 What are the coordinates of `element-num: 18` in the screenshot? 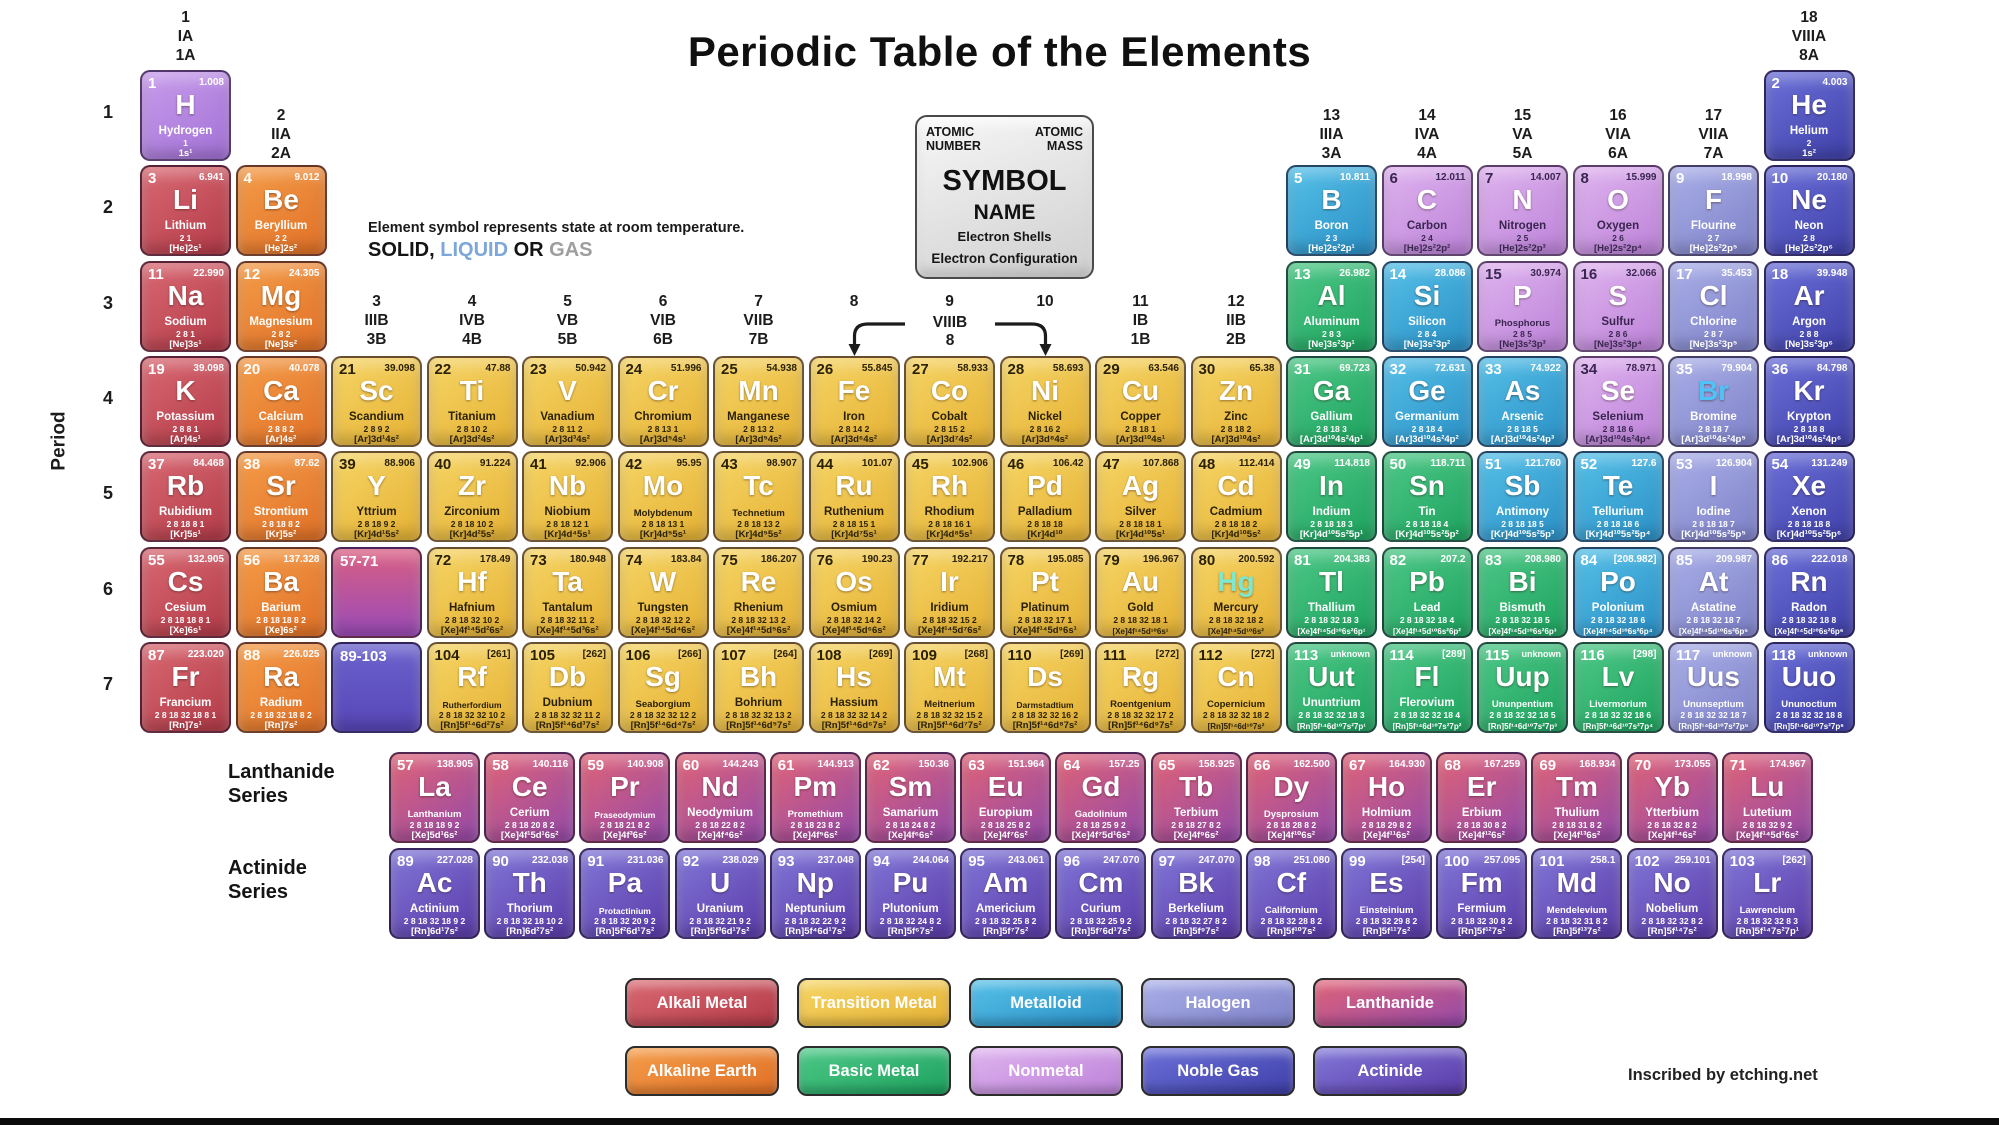 It's located at (1780, 274).